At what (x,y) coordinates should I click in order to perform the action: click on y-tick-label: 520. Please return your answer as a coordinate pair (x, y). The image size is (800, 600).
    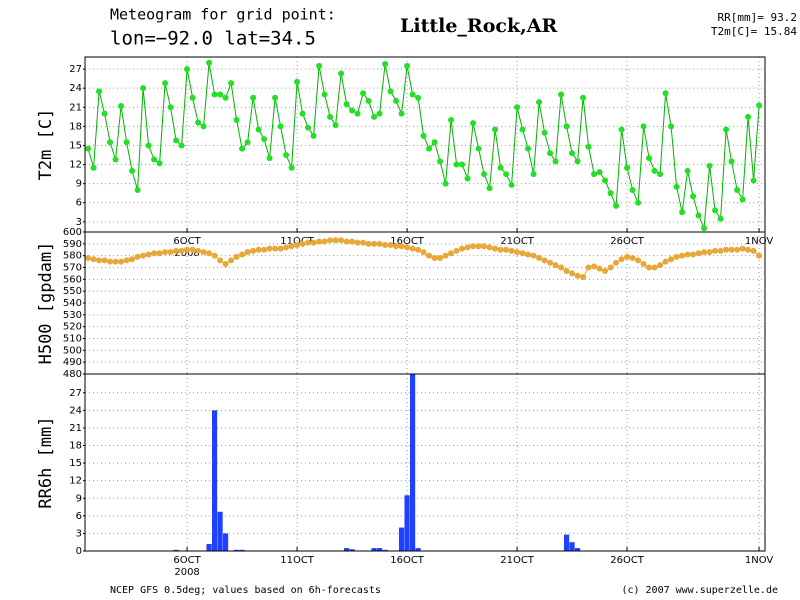
    Looking at the image, I should click on (72, 327).